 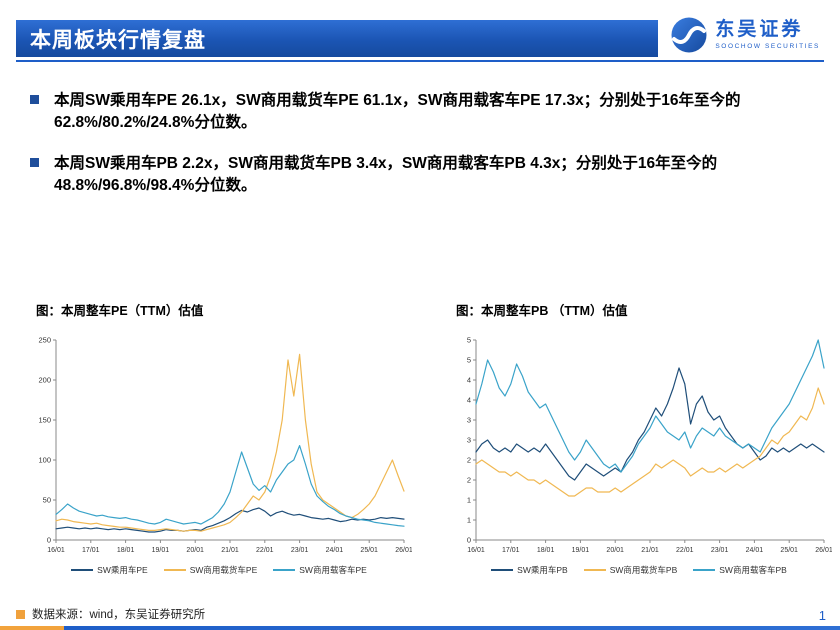 What do you see at coordinates (759, 30) in the screenshot?
I see `logo-name: 东吴证券` at bounding box center [759, 30].